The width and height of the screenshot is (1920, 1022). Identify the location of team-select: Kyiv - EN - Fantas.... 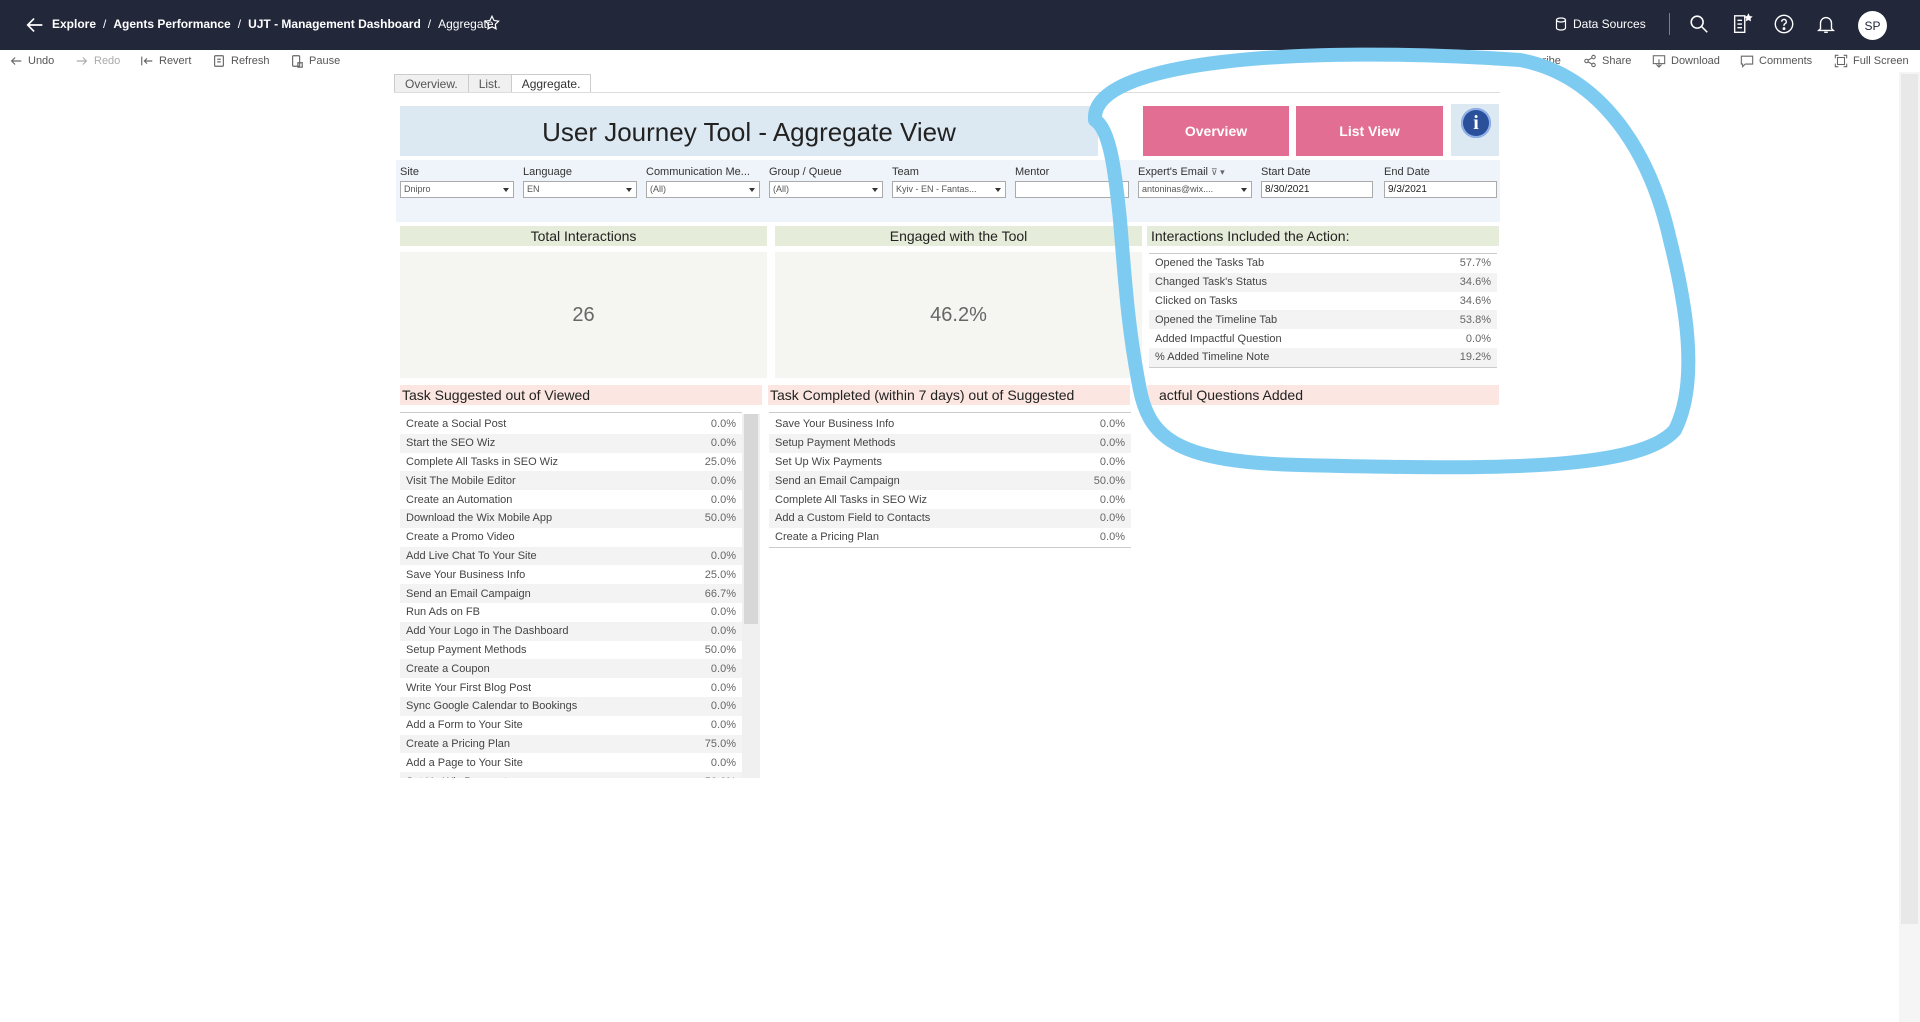
(949, 189).